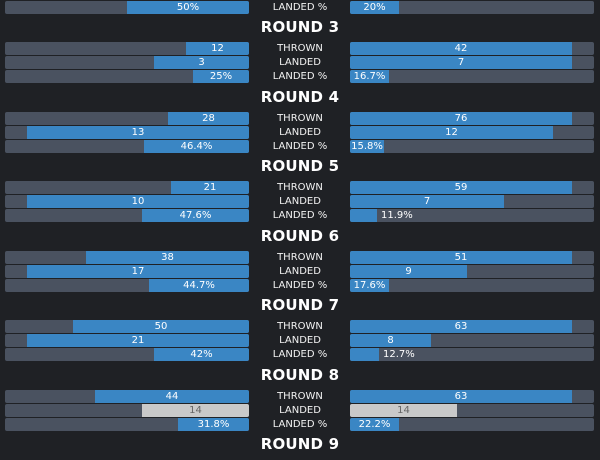 The image size is (600, 460). Describe the element at coordinates (208, 118) in the screenshot. I see `round-4-thrown-left-value: 28` at that location.